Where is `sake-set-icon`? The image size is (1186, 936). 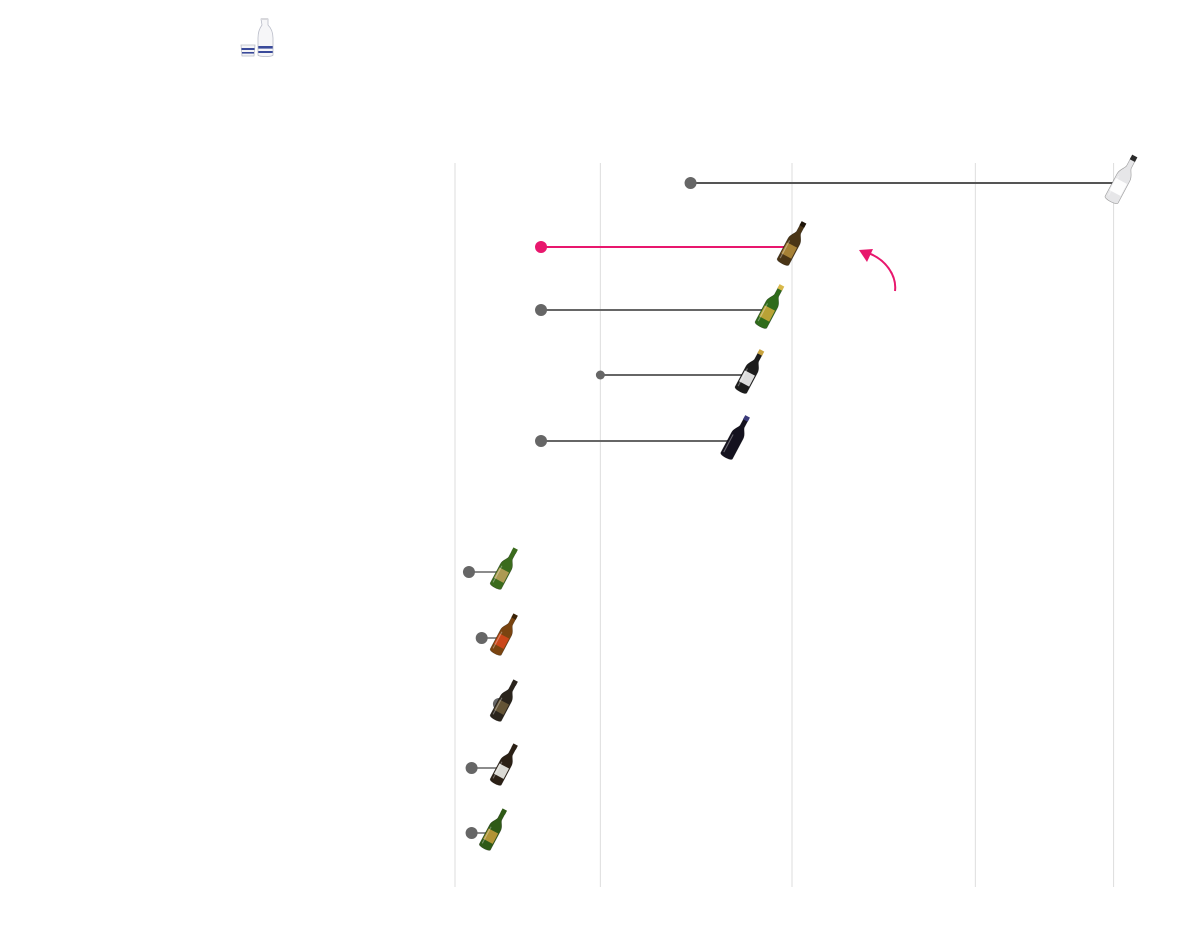 sake-set-icon is located at coordinates (257, 37).